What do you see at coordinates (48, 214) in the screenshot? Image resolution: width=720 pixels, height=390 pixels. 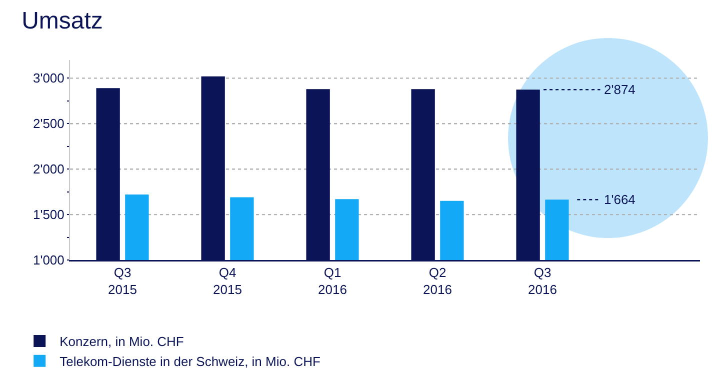 I see `y-tick-label: 1'500` at bounding box center [48, 214].